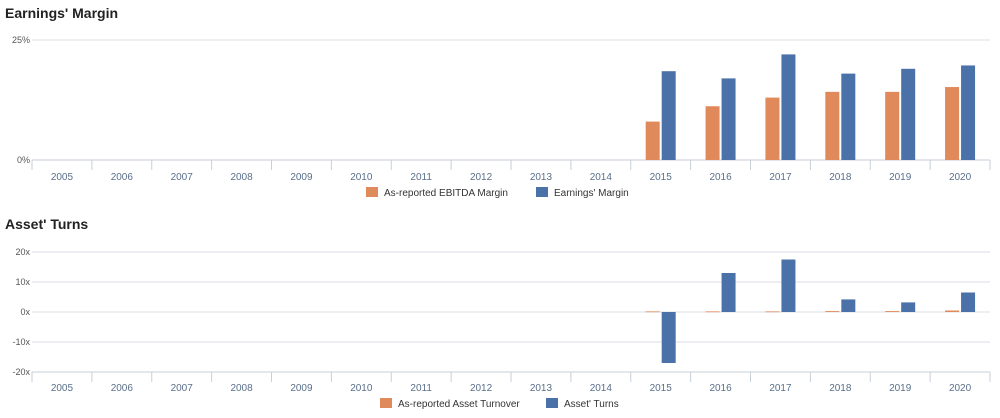 This screenshot has height=418, width=1000. What do you see at coordinates (21, 342) in the screenshot?
I see `y-tick-label: -10x` at bounding box center [21, 342].